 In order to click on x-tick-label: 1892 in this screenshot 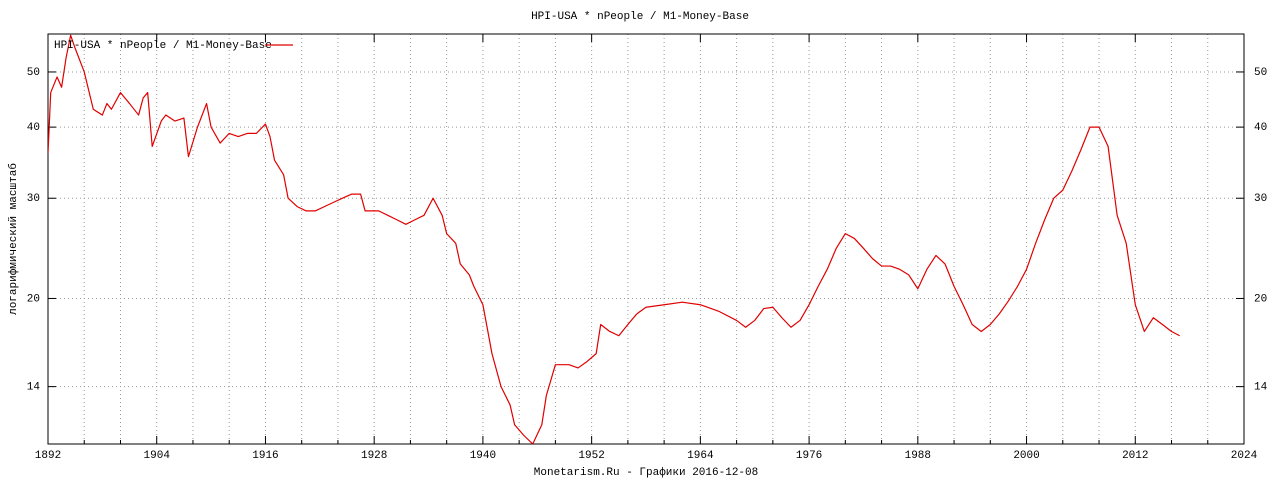, I will do `click(48, 456)`.